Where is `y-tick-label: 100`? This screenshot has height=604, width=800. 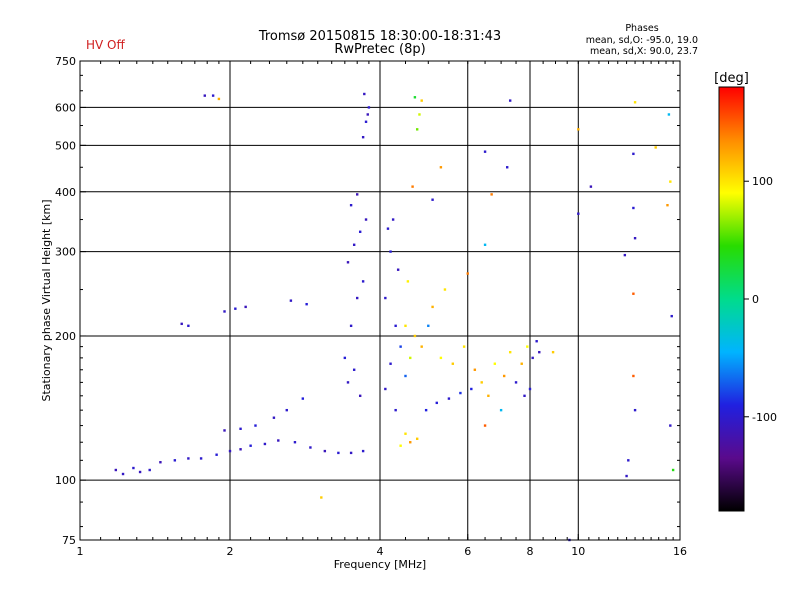
y-tick-label: 100 is located at coordinates (65, 480).